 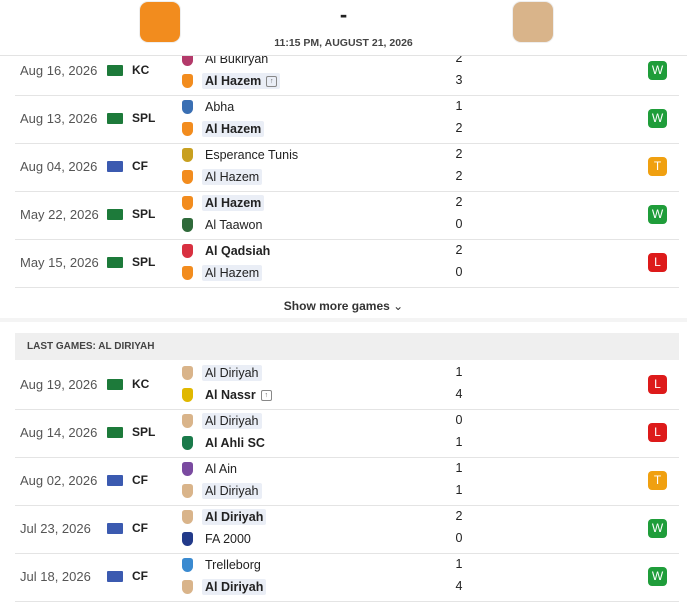 I want to click on game-date: May 22, 2026, so click(x=59, y=214).